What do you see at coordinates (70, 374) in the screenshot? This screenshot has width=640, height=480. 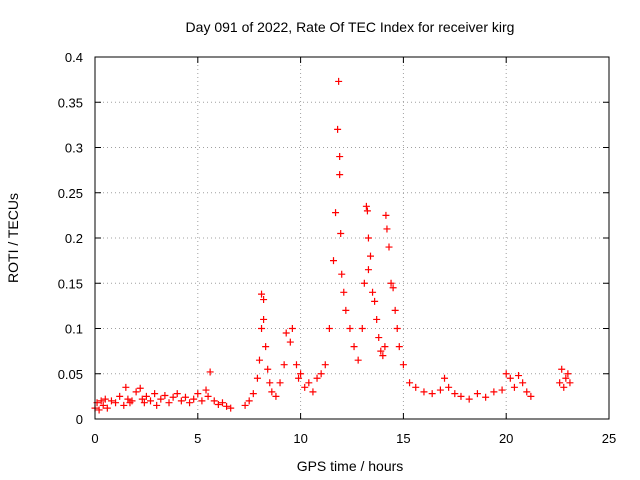 I see `y-tick-label: 0.05` at bounding box center [70, 374].